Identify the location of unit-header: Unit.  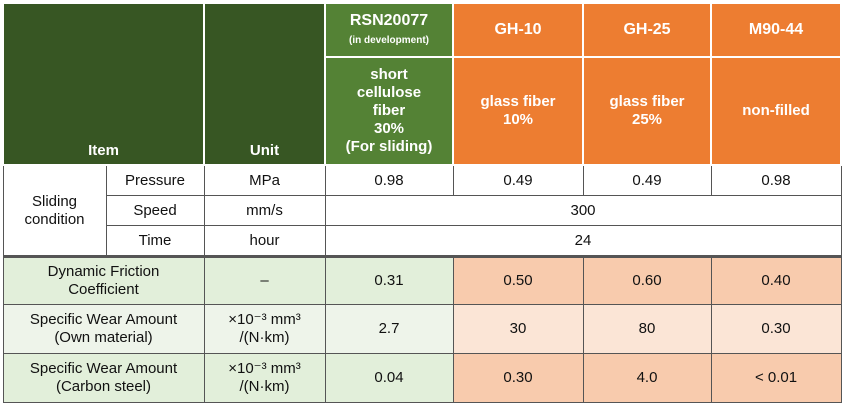
(264, 84).